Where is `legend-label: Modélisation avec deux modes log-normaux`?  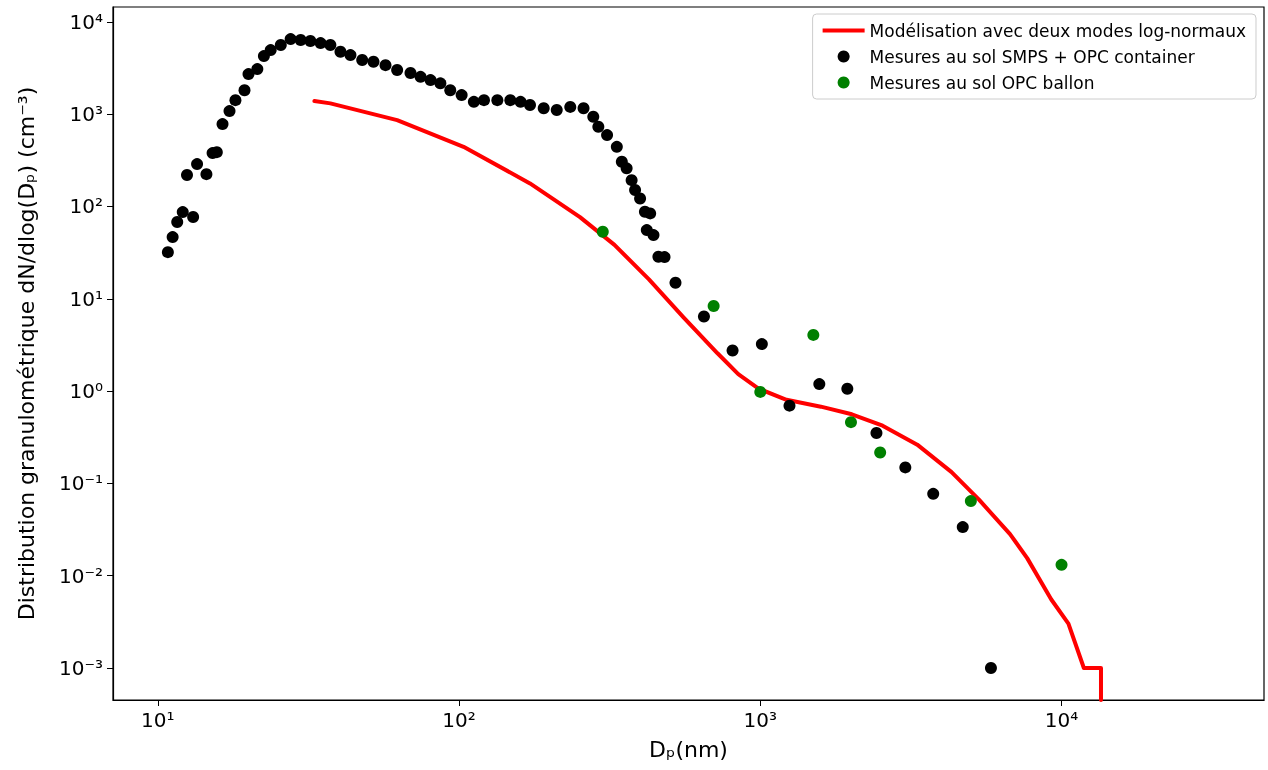
legend-label: Modélisation avec deux modes log-normaux is located at coordinates (1058, 30).